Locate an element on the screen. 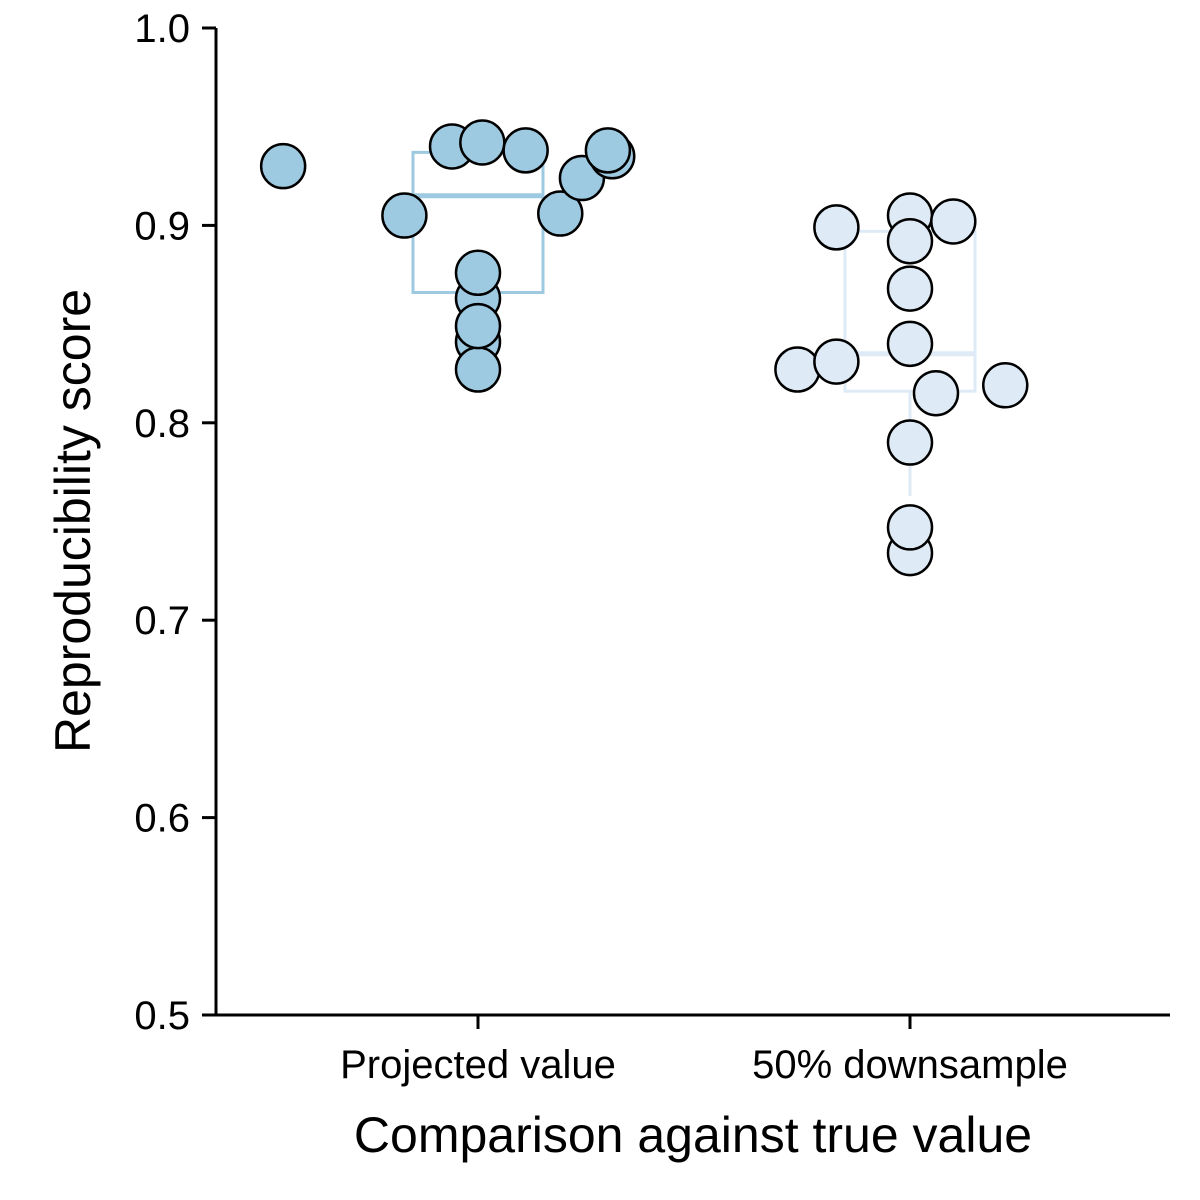 The height and width of the screenshot is (1200, 1200). y-tick-label: 0.9 is located at coordinates (162, 226).